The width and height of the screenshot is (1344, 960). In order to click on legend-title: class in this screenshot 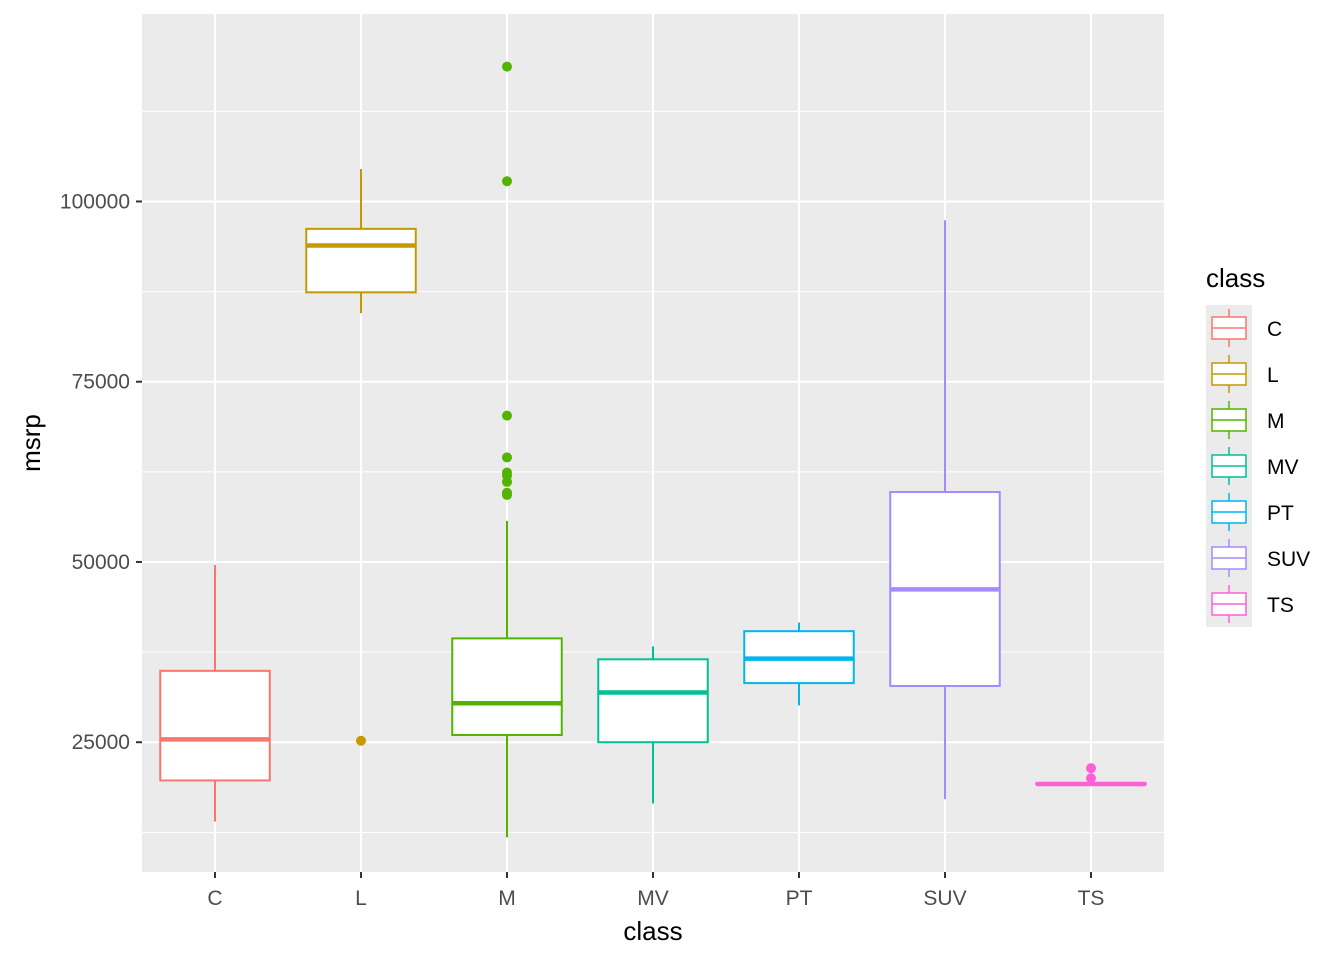, I will do `click(1235, 278)`.